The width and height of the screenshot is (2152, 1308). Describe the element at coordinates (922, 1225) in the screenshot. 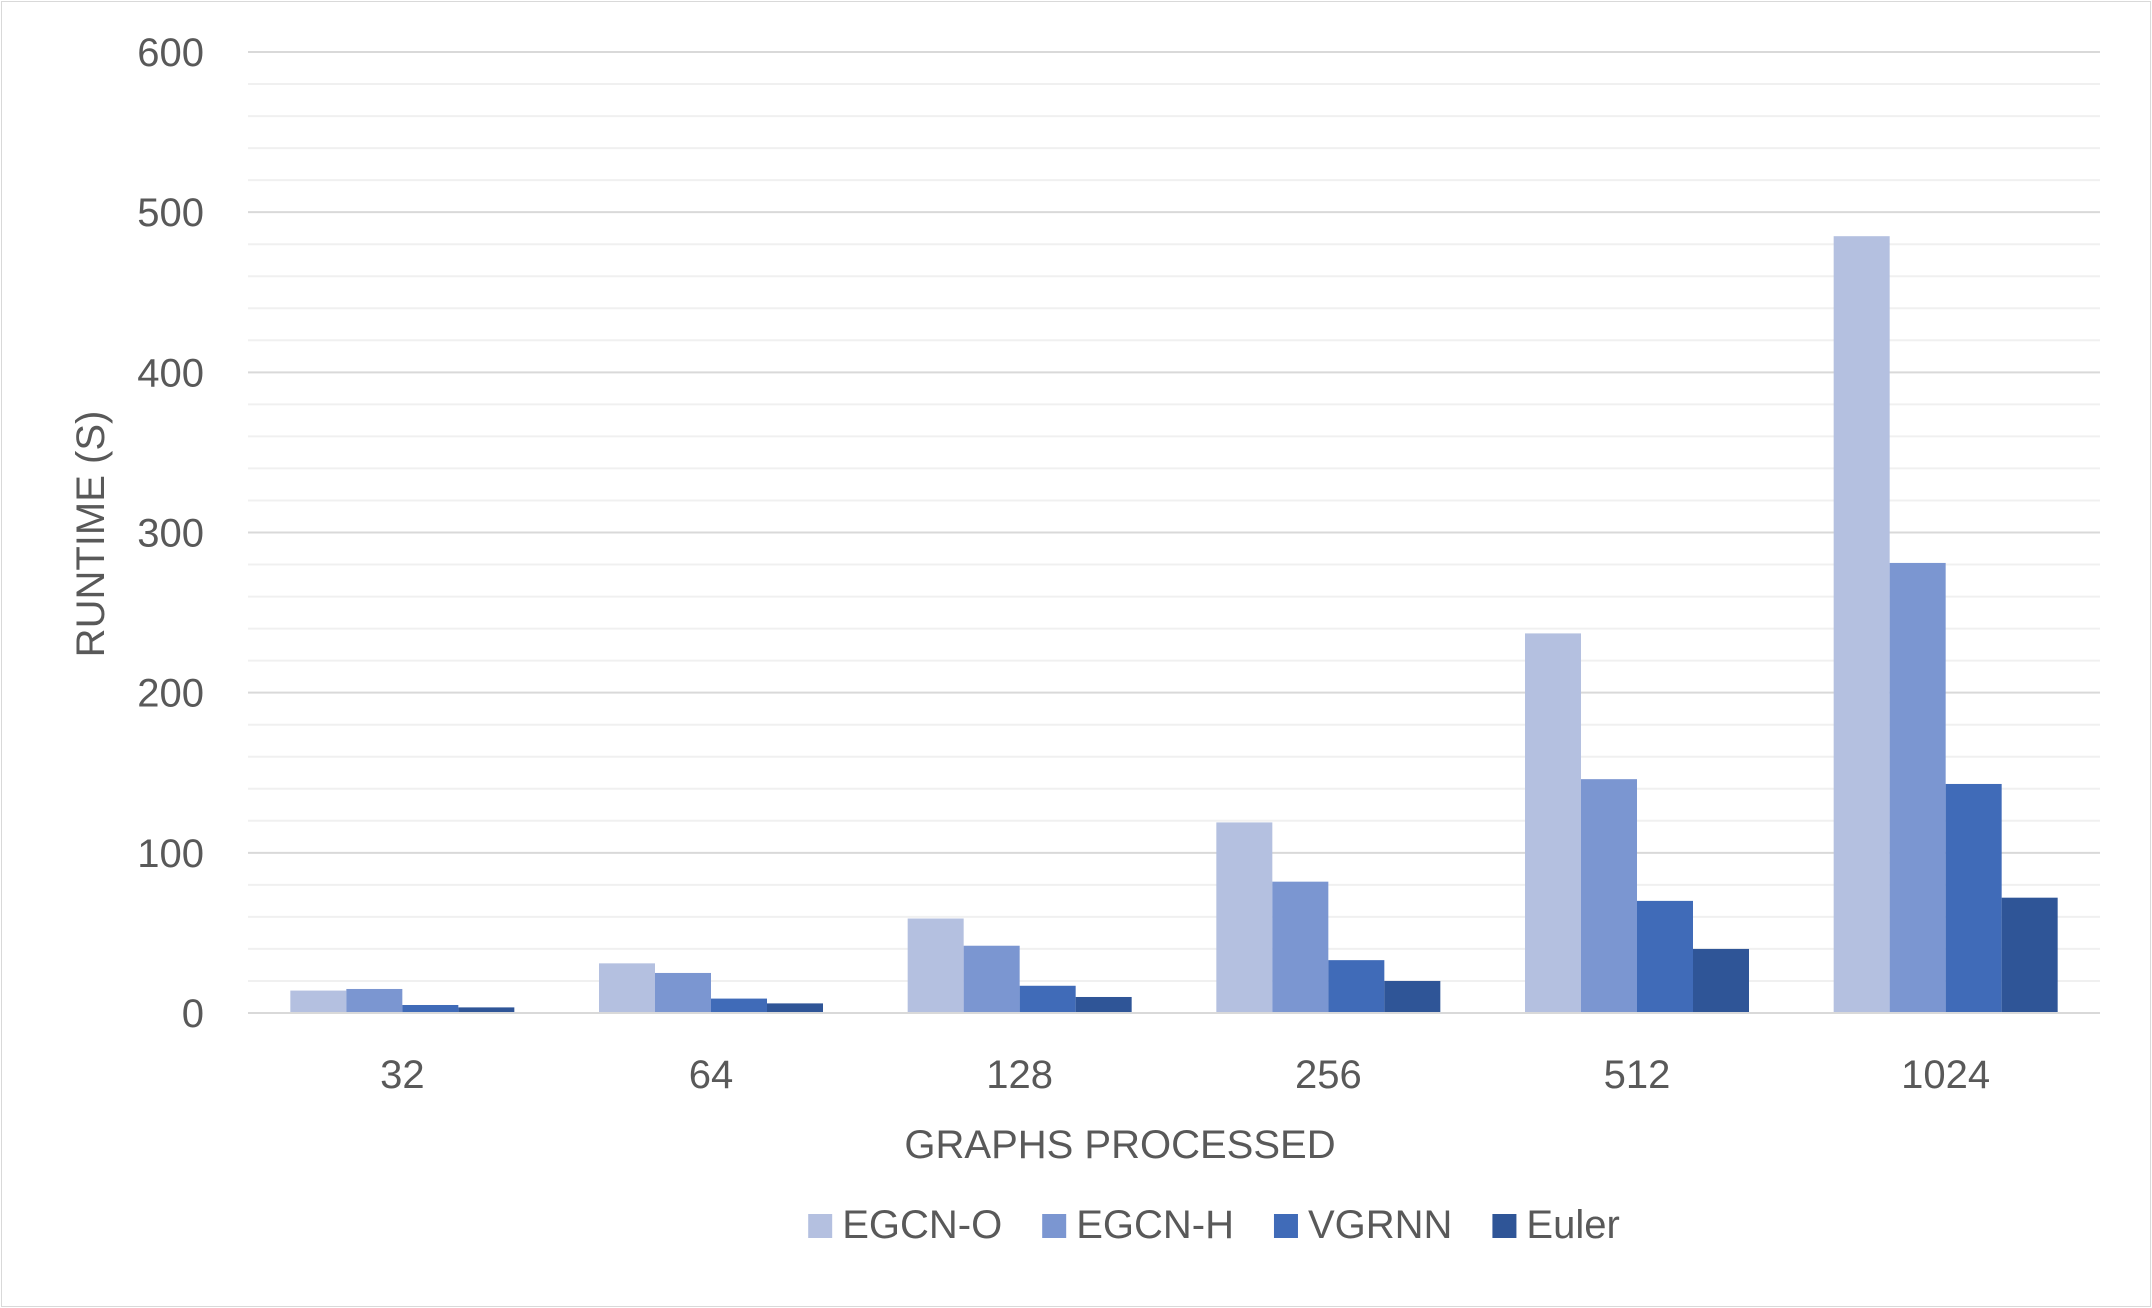

I see `legend-label: EGCN-O` at that location.